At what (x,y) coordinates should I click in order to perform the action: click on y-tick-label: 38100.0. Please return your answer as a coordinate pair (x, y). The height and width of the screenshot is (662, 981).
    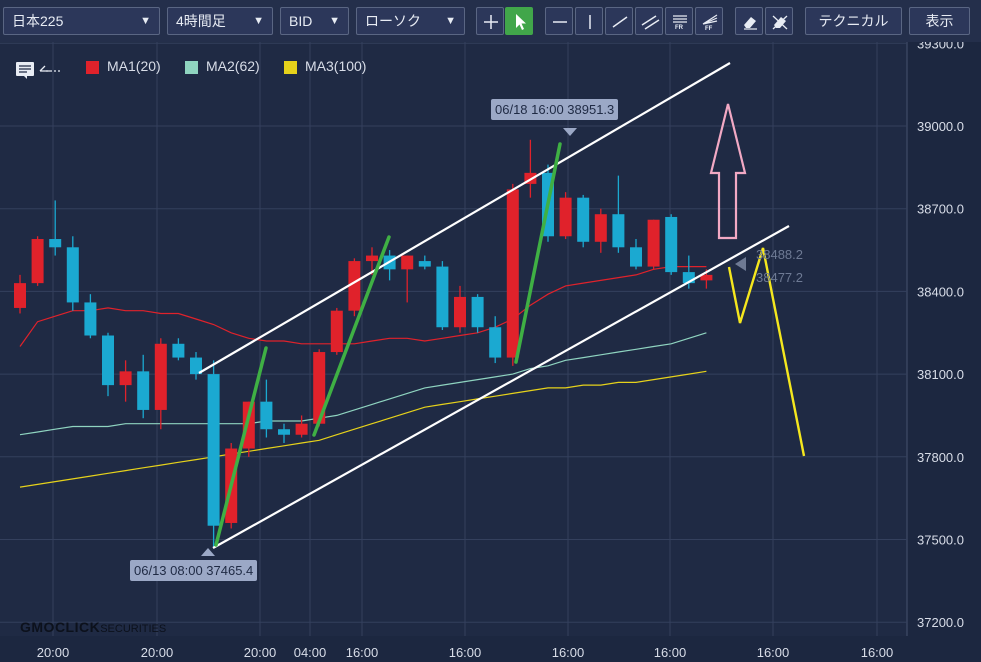
    Looking at the image, I should click on (940, 374).